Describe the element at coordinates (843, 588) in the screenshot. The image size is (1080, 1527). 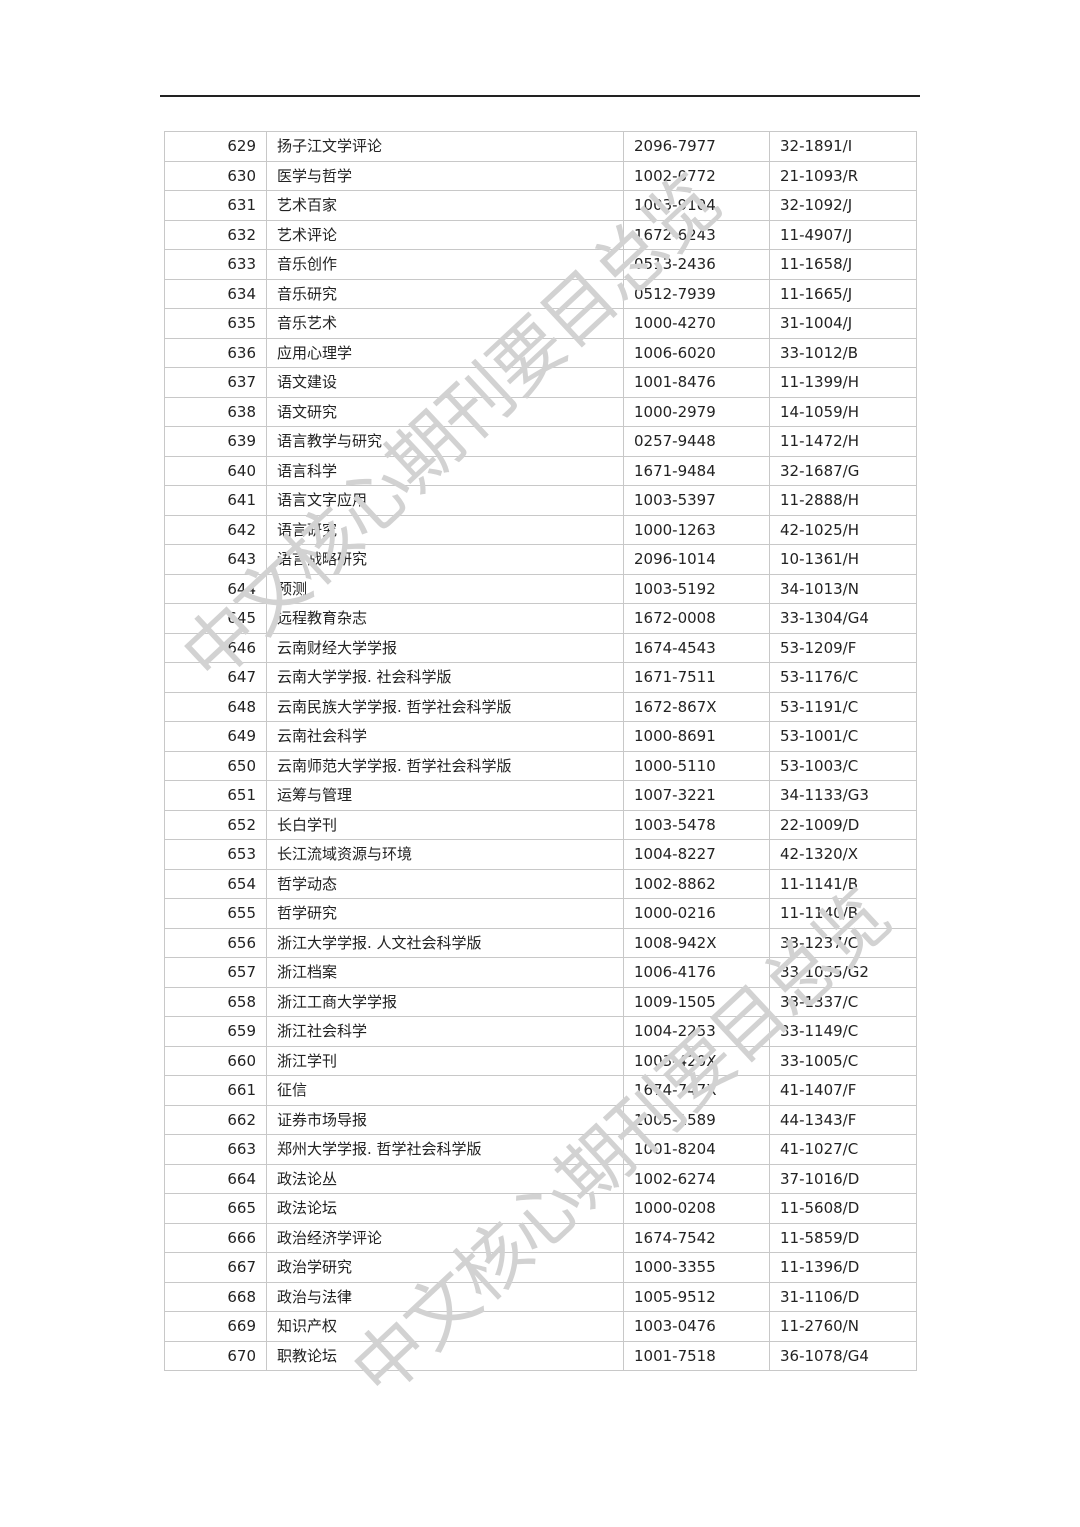
I see `cn-number: 34-1013/N` at that location.